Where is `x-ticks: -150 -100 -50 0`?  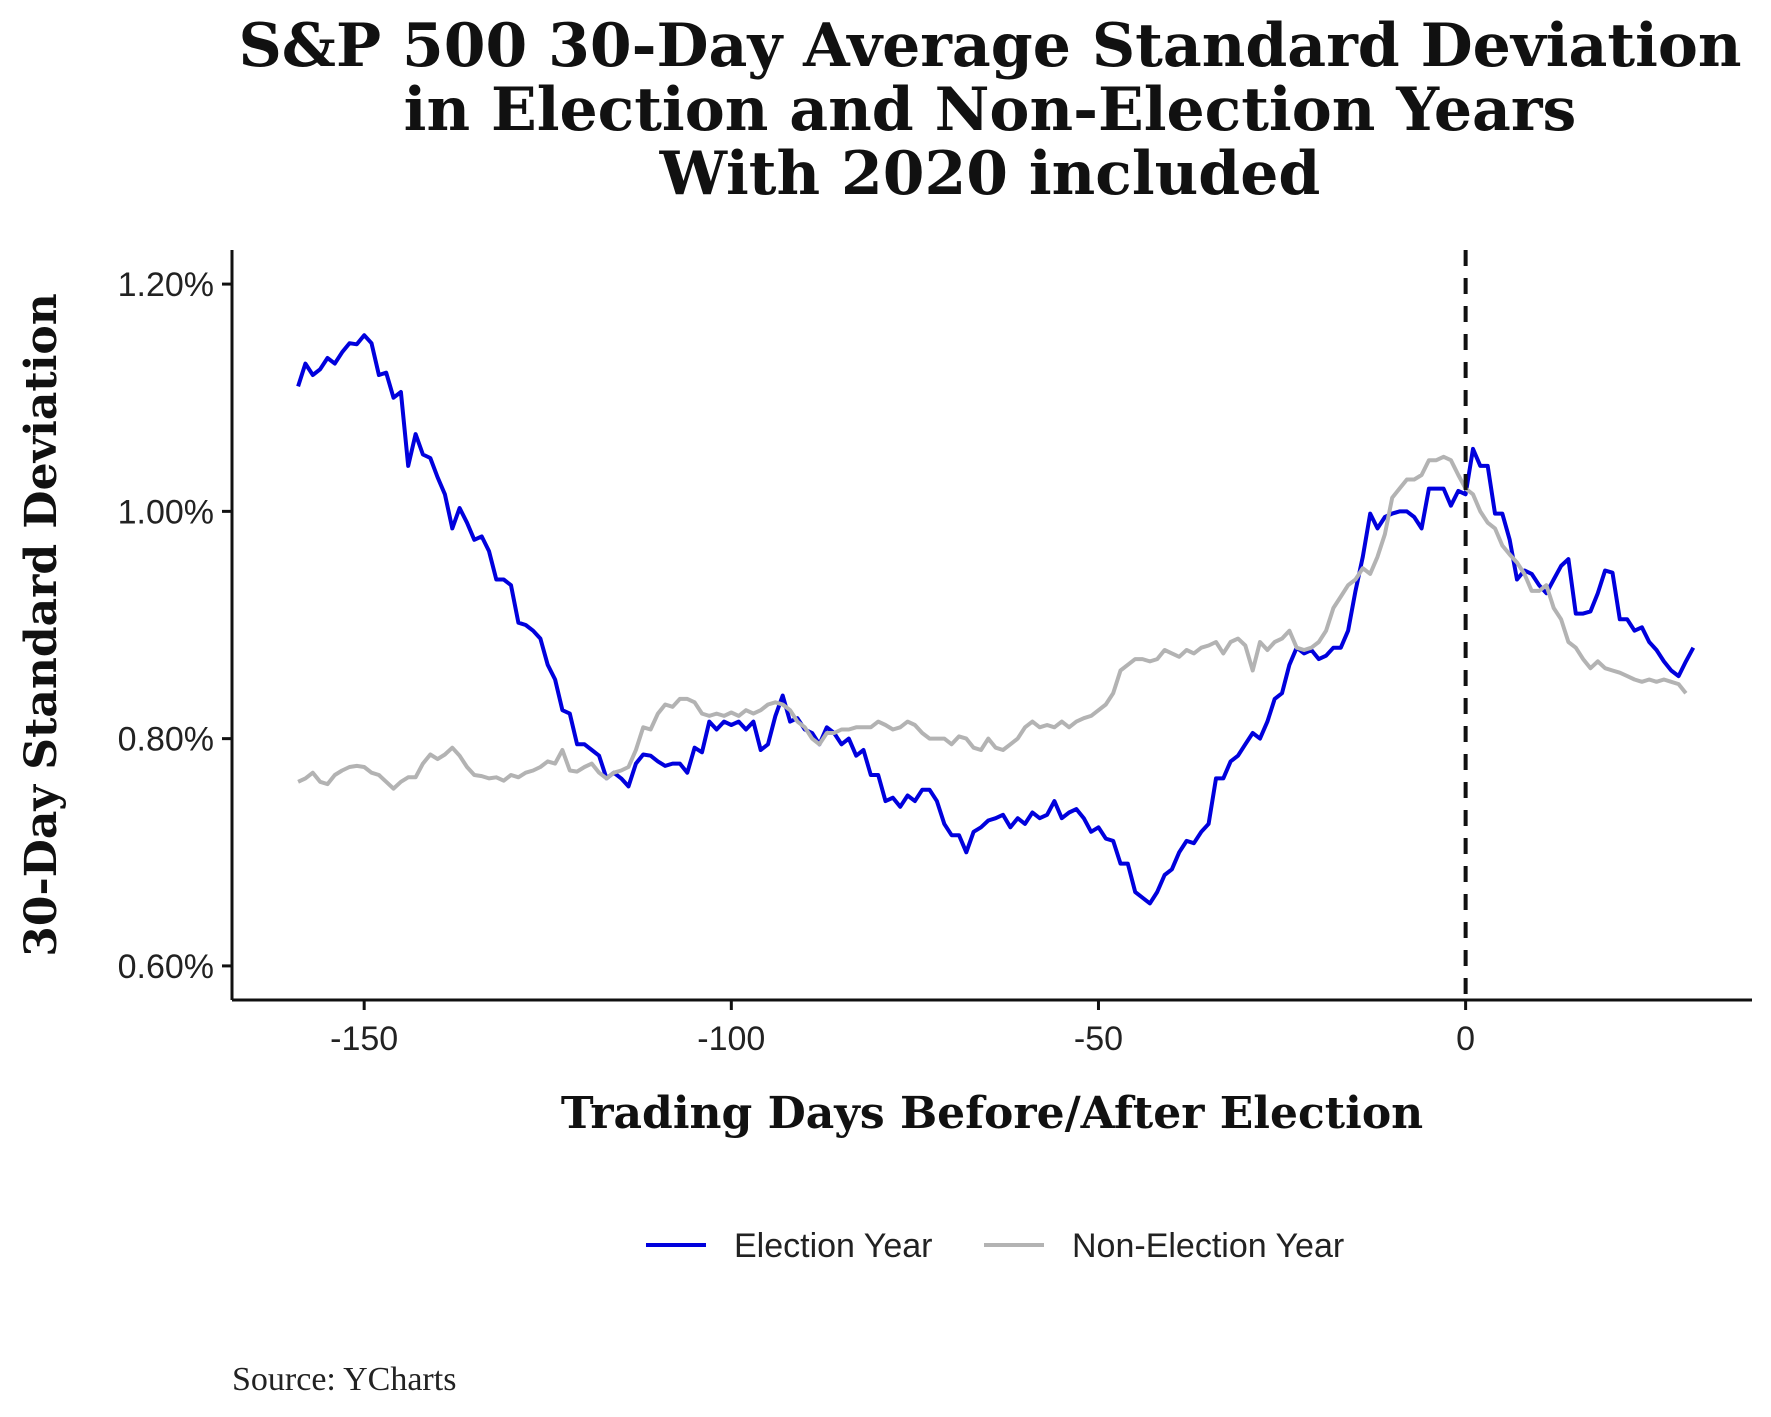
x-ticks: -150 -100 -50 0 is located at coordinates (902, 1029).